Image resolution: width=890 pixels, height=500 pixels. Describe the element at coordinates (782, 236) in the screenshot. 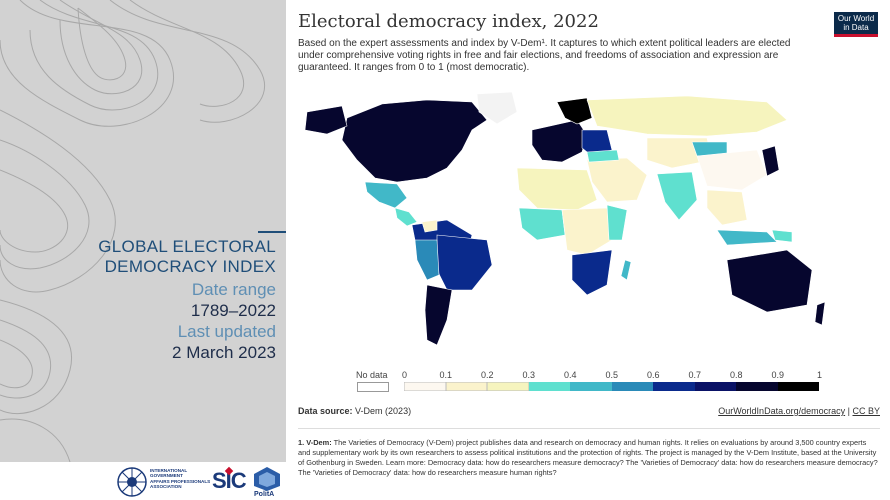

I see `map-region-papua` at that location.